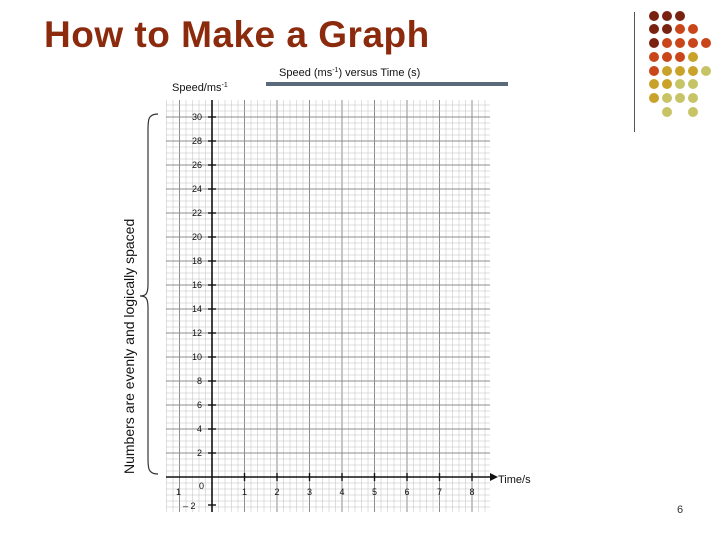 This screenshot has width=728, height=546. Describe the element at coordinates (199, 405) in the screenshot. I see `y-tick-label: 6` at that location.